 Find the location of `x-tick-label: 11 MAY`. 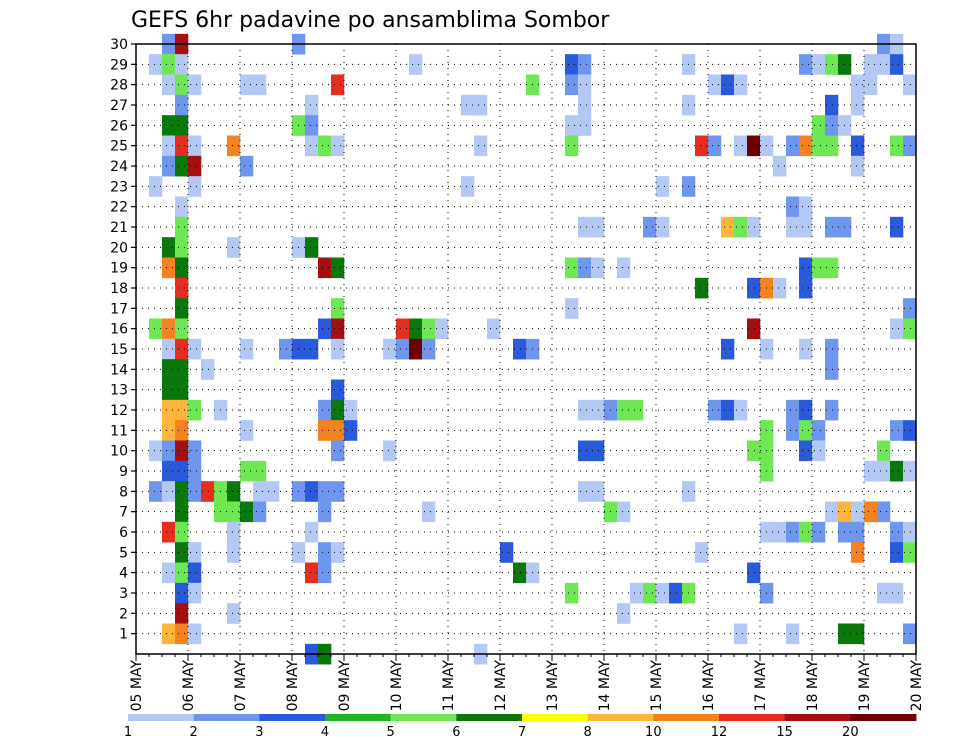

x-tick-label: 11 MAY is located at coordinates (449, 686).